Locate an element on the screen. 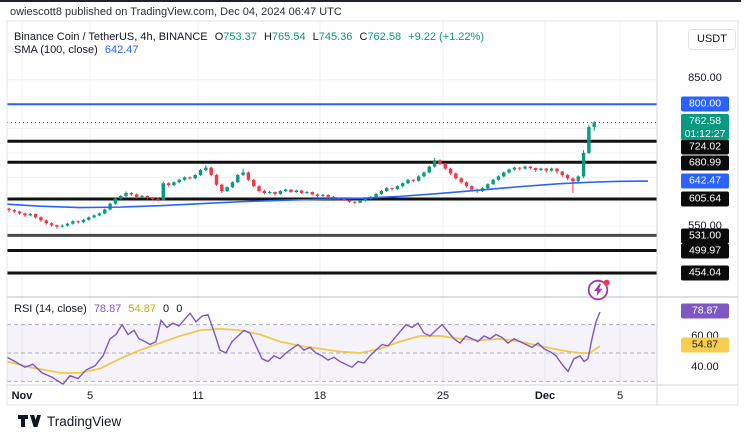 This screenshot has height=442, width=745. rsi-label: RSI (14, close) is located at coordinates (50, 309).